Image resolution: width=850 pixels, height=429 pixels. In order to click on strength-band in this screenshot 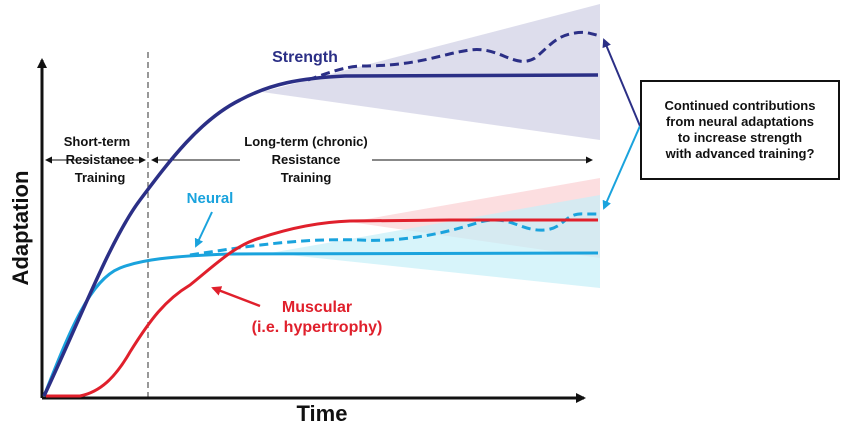, I will do `click(431, 72)`.